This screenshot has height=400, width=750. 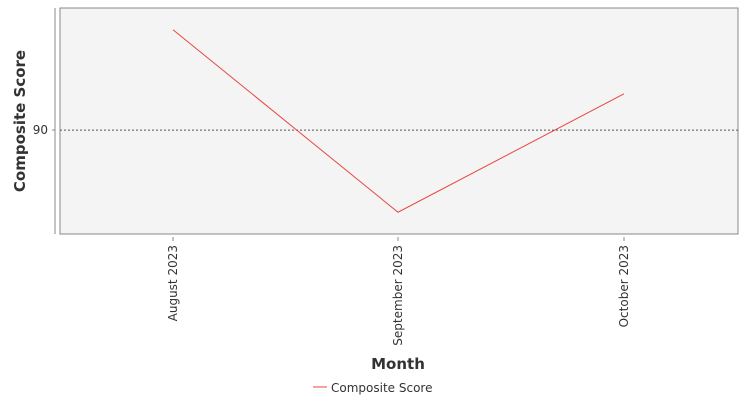 What do you see at coordinates (381, 388) in the screenshot?
I see `legend-label: Composite Score` at bounding box center [381, 388].